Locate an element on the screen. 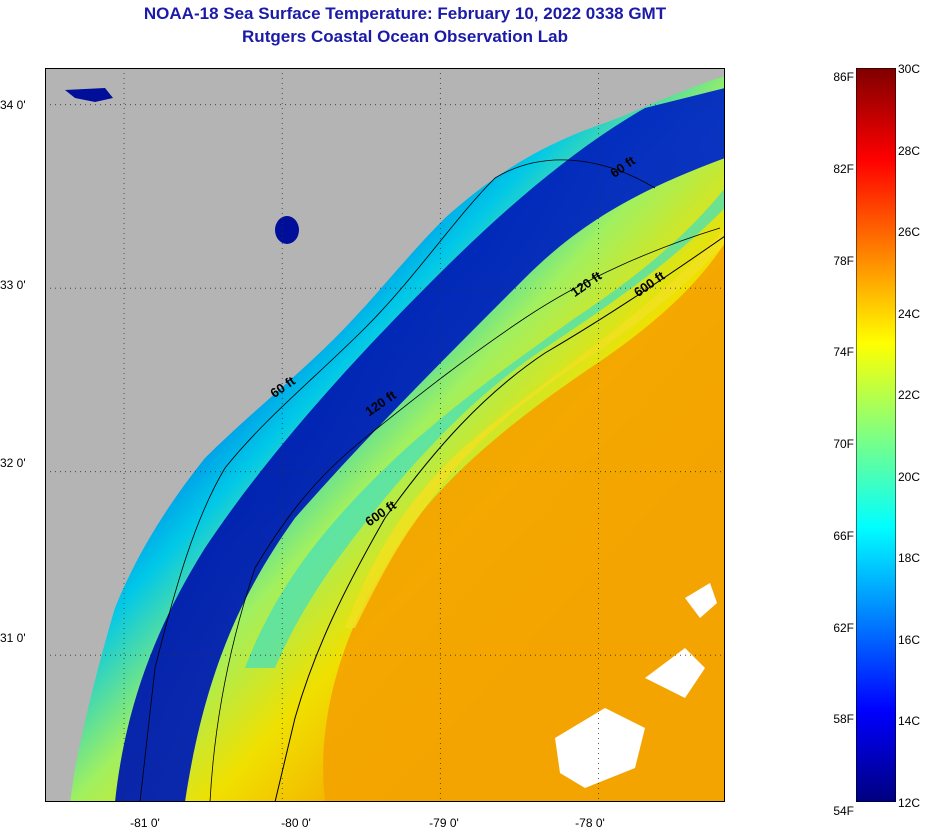 The image size is (936, 832). lat-label-33: 33 0' is located at coordinates (13, 285).